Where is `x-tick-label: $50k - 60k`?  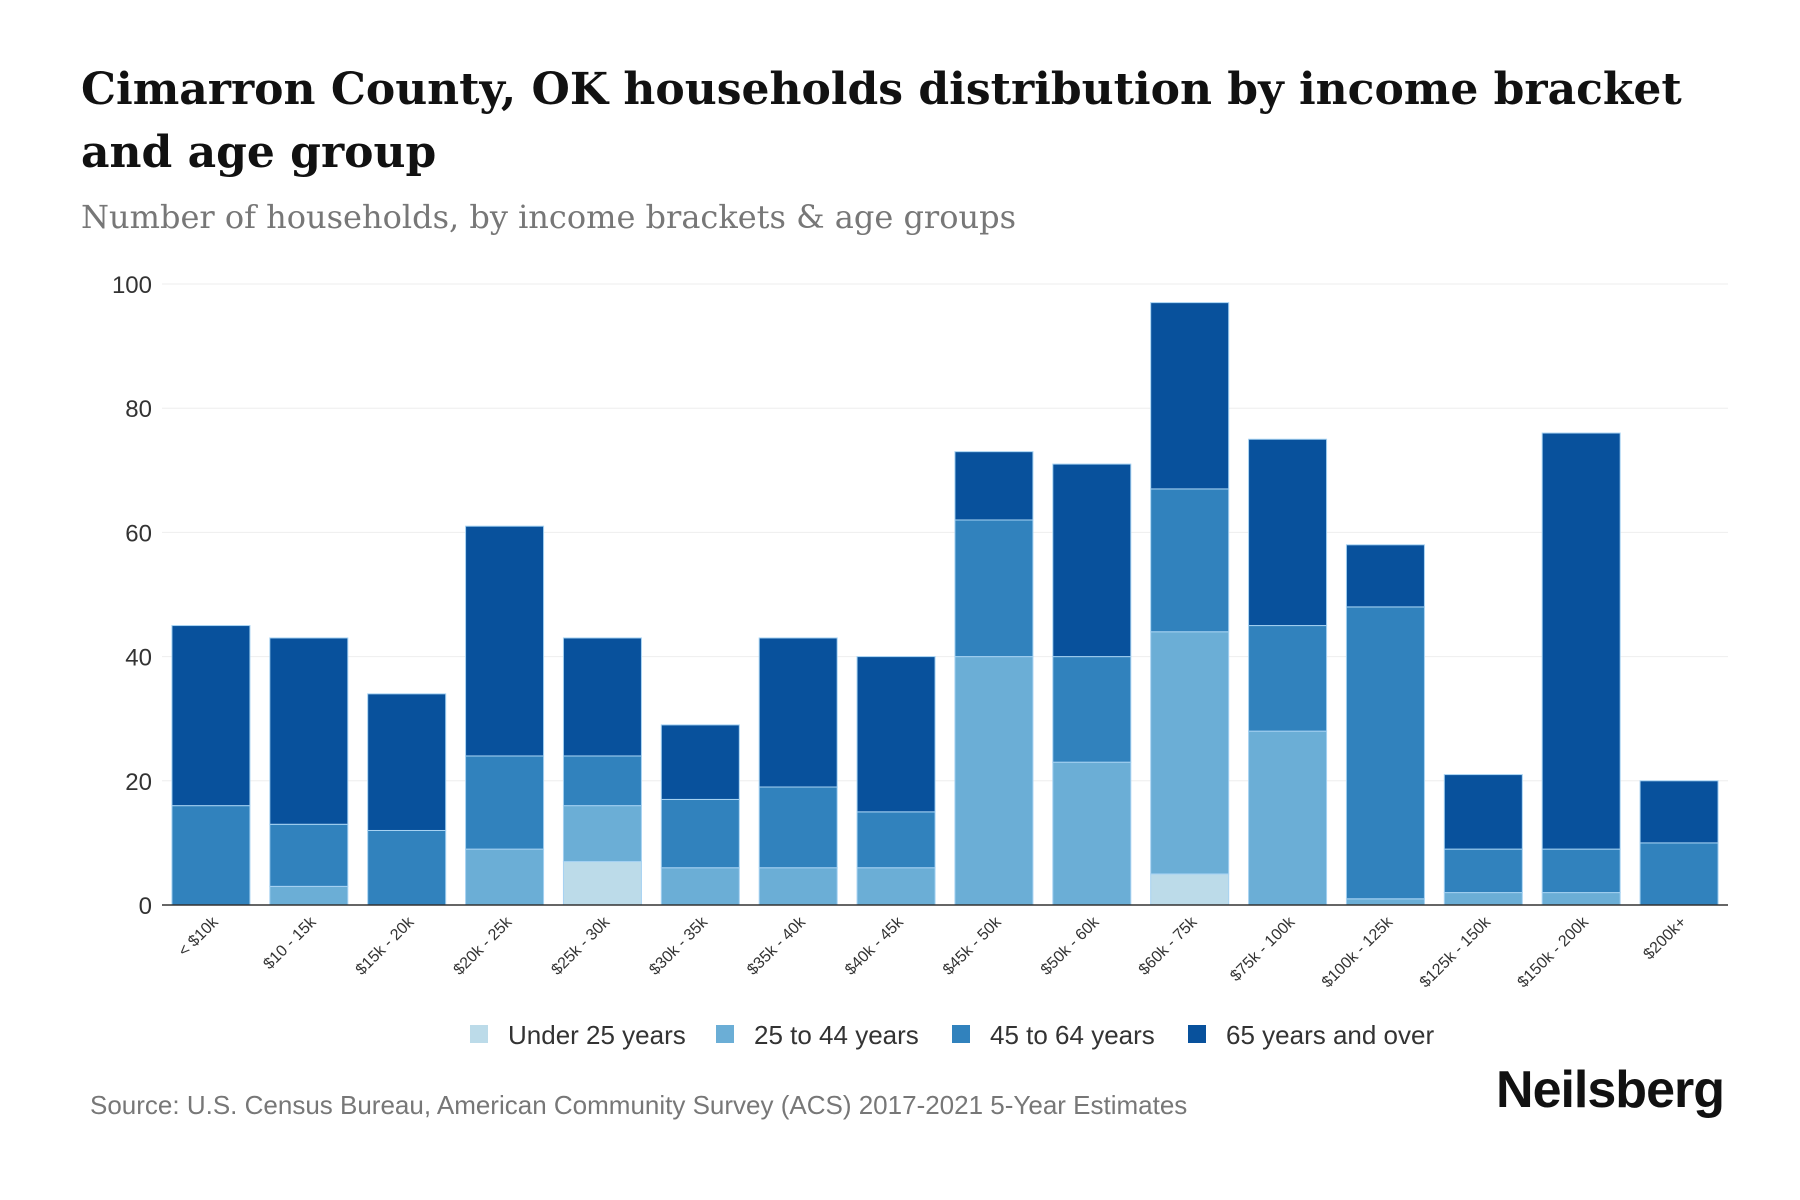 x-tick-label: $50k - 60k is located at coordinates (1071, 946).